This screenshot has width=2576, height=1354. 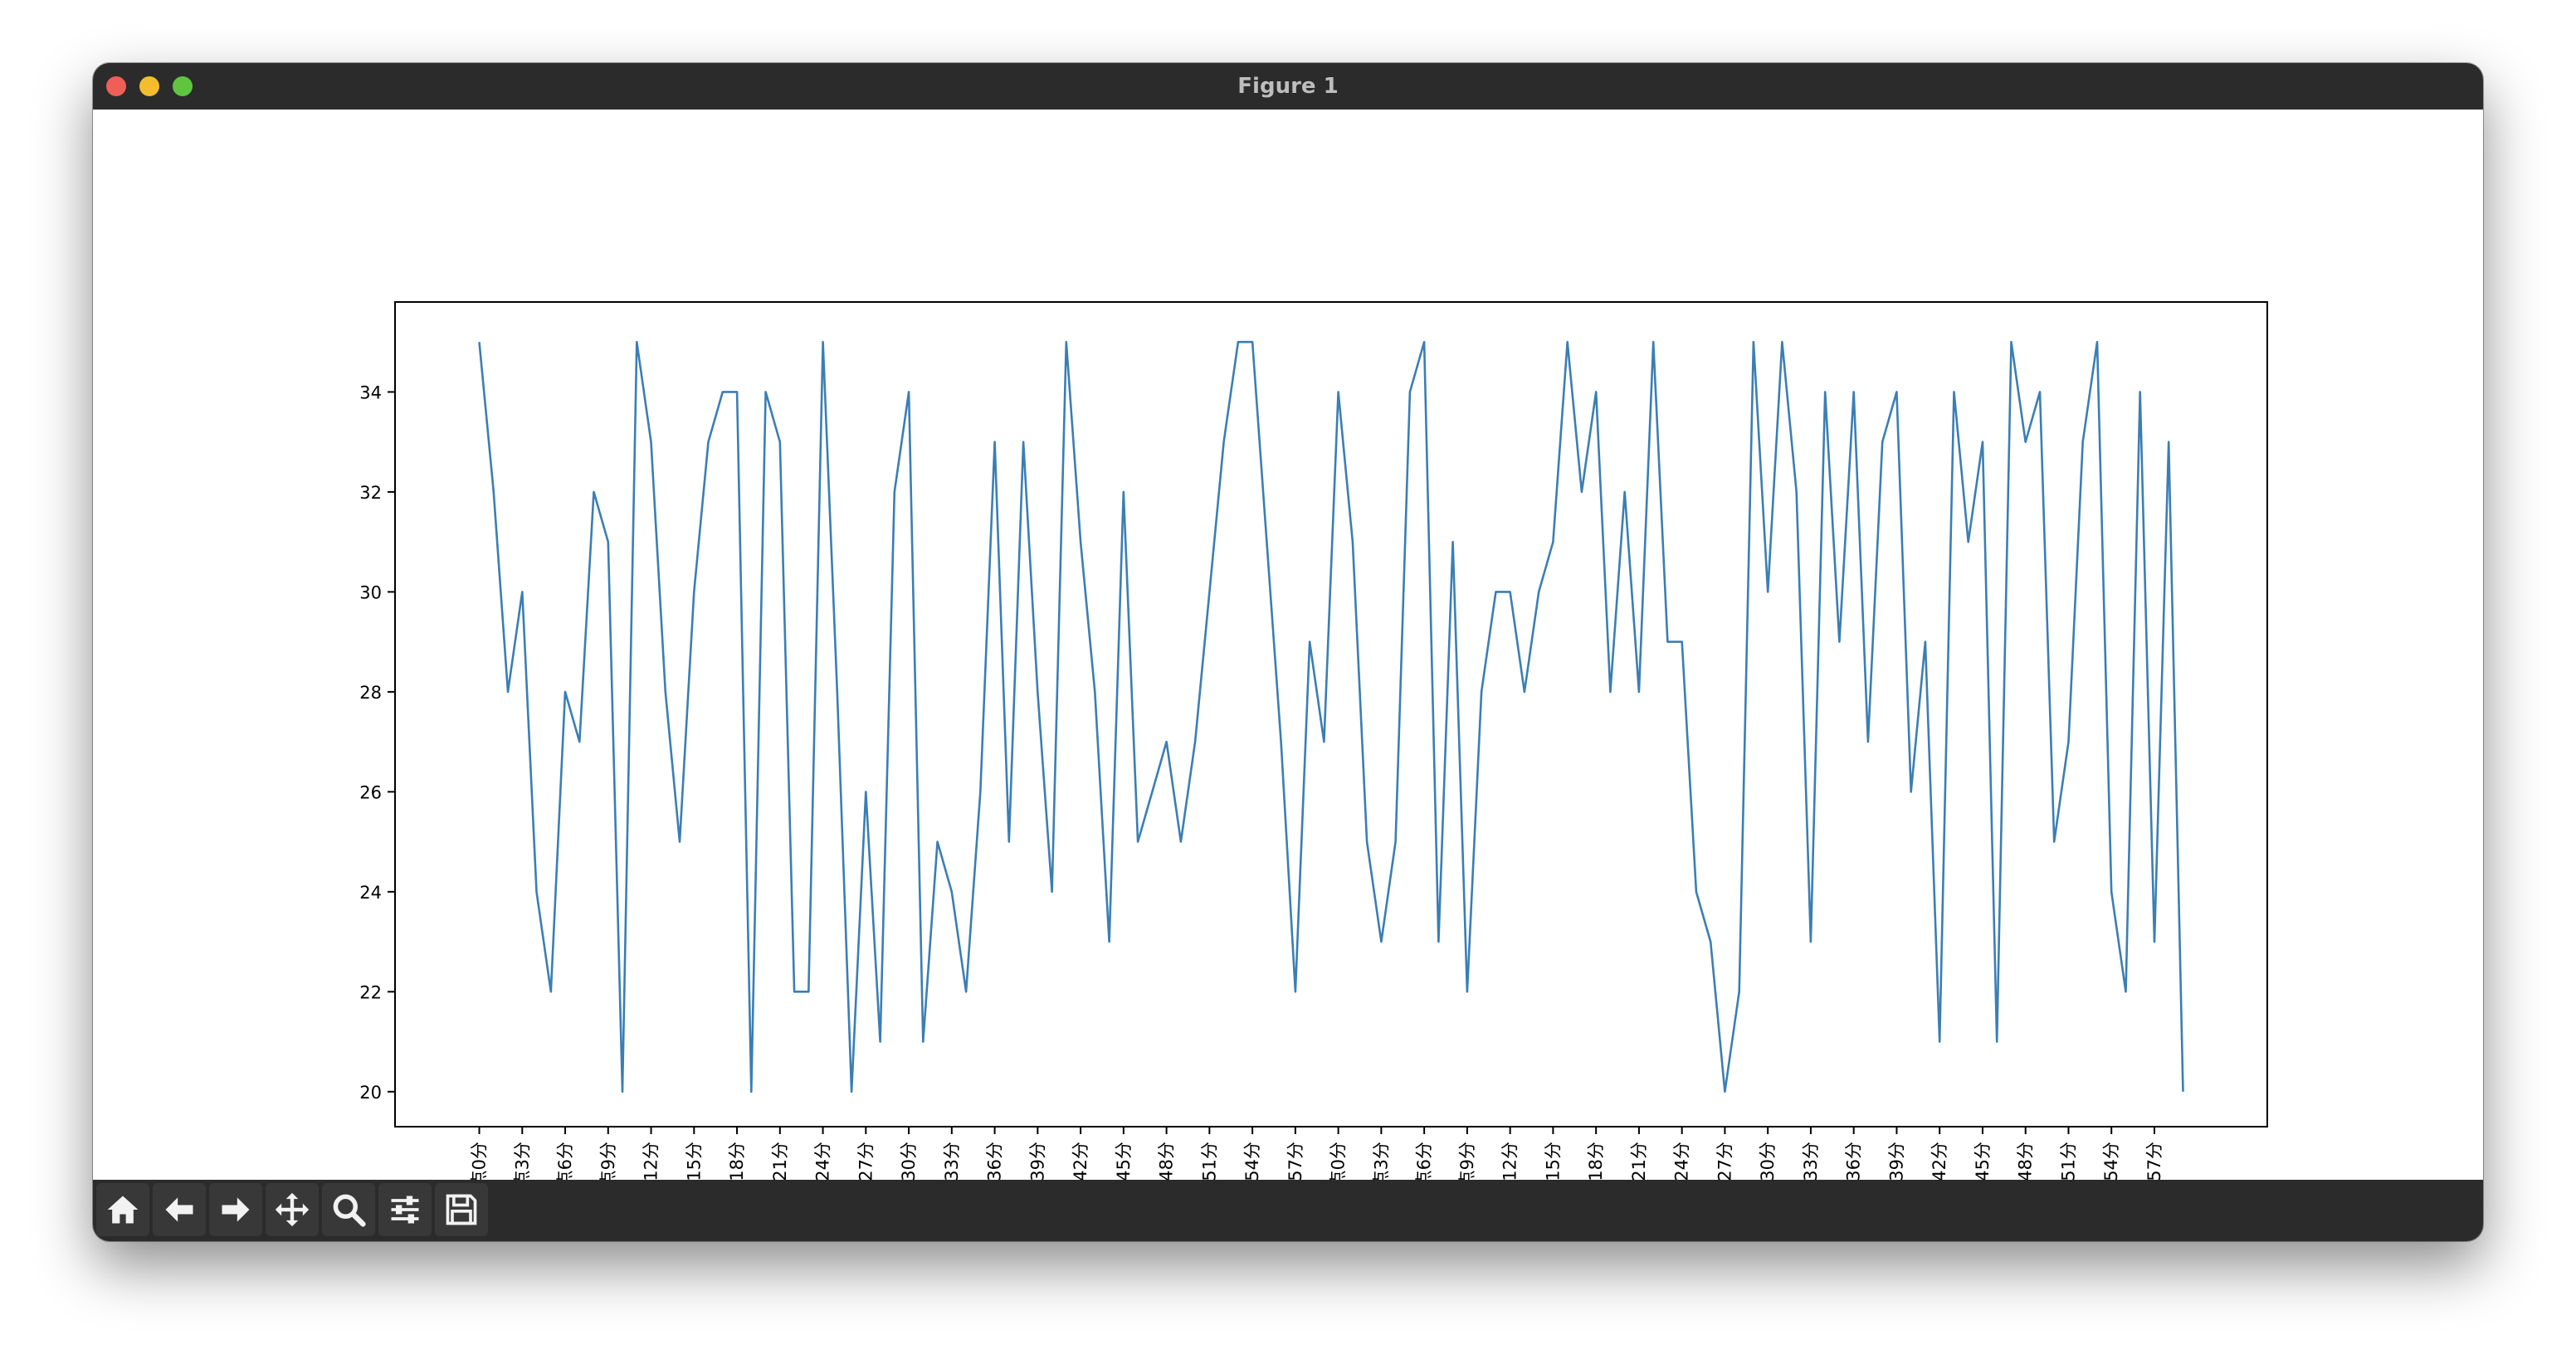 I want to click on home-button, so click(x=122, y=1209).